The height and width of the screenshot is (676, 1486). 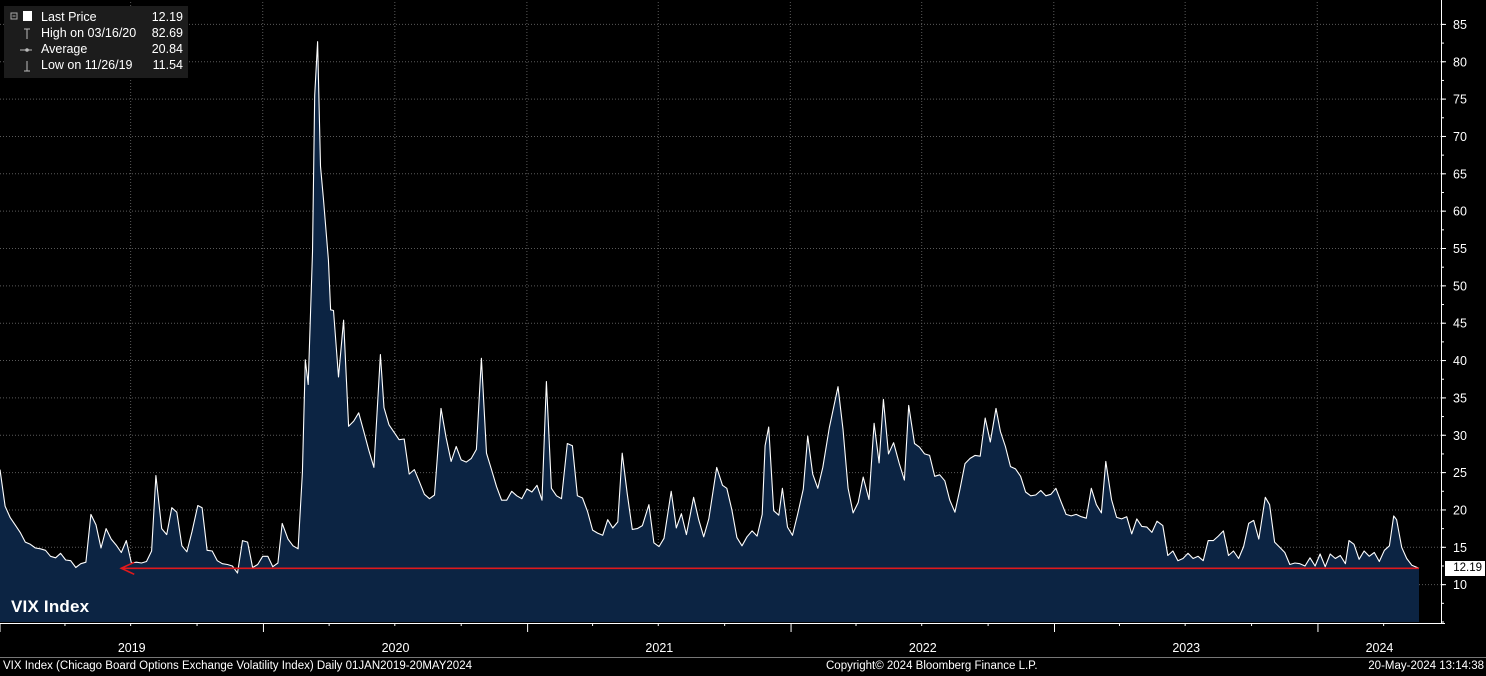 What do you see at coordinates (1460, 286) in the screenshot?
I see `y-tick-label: 50` at bounding box center [1460, 286].